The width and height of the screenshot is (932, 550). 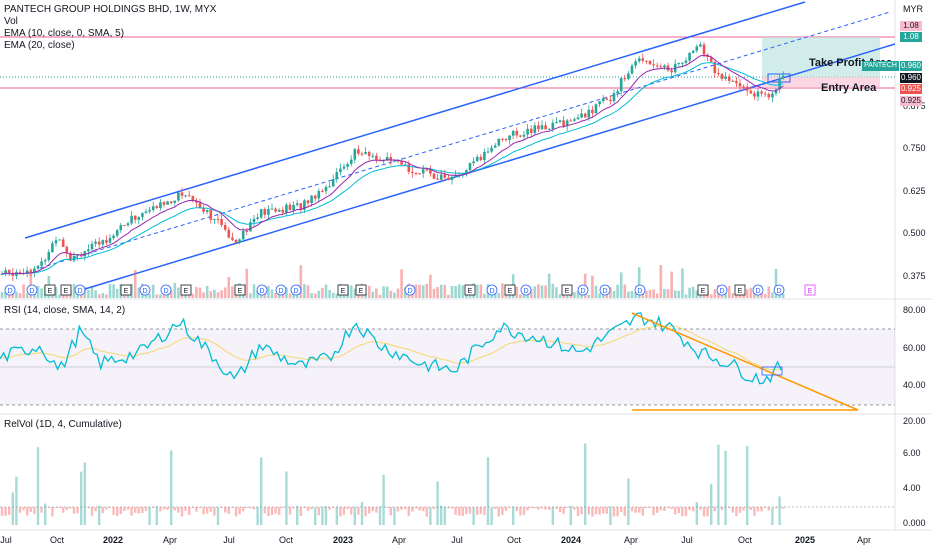 I want to click on rsi-downtrend-line, so click(x=745, y=361).